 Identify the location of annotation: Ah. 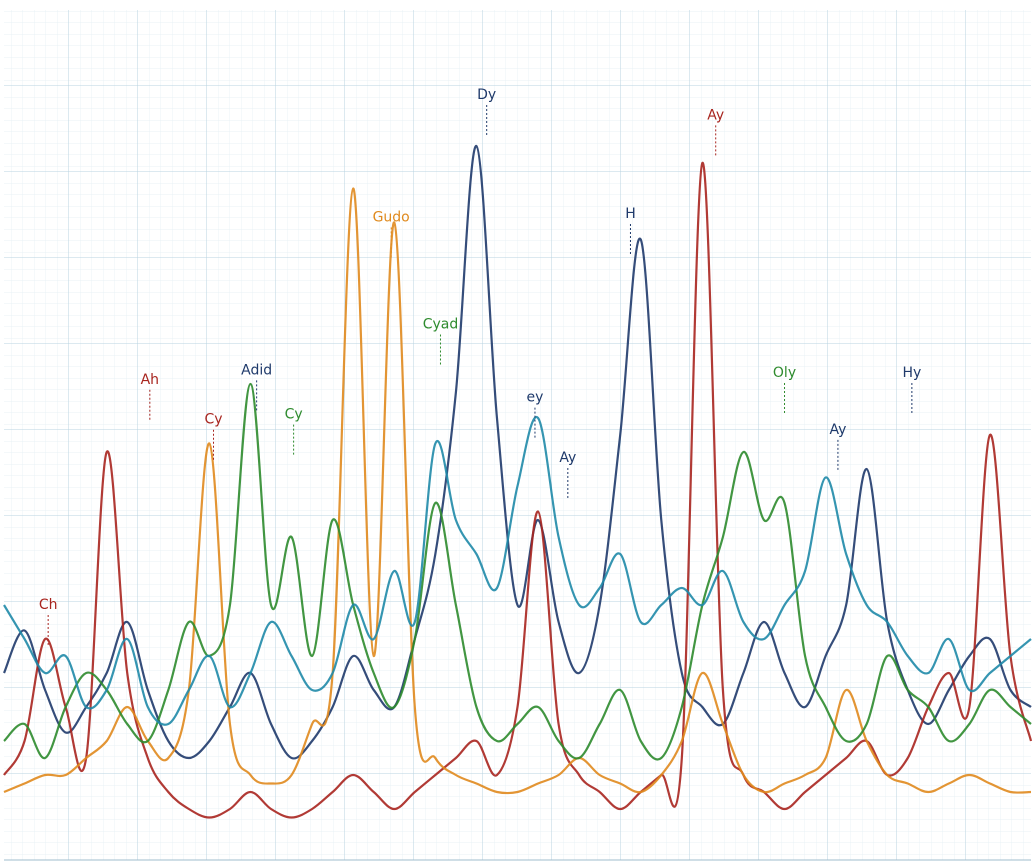
(150, 380).